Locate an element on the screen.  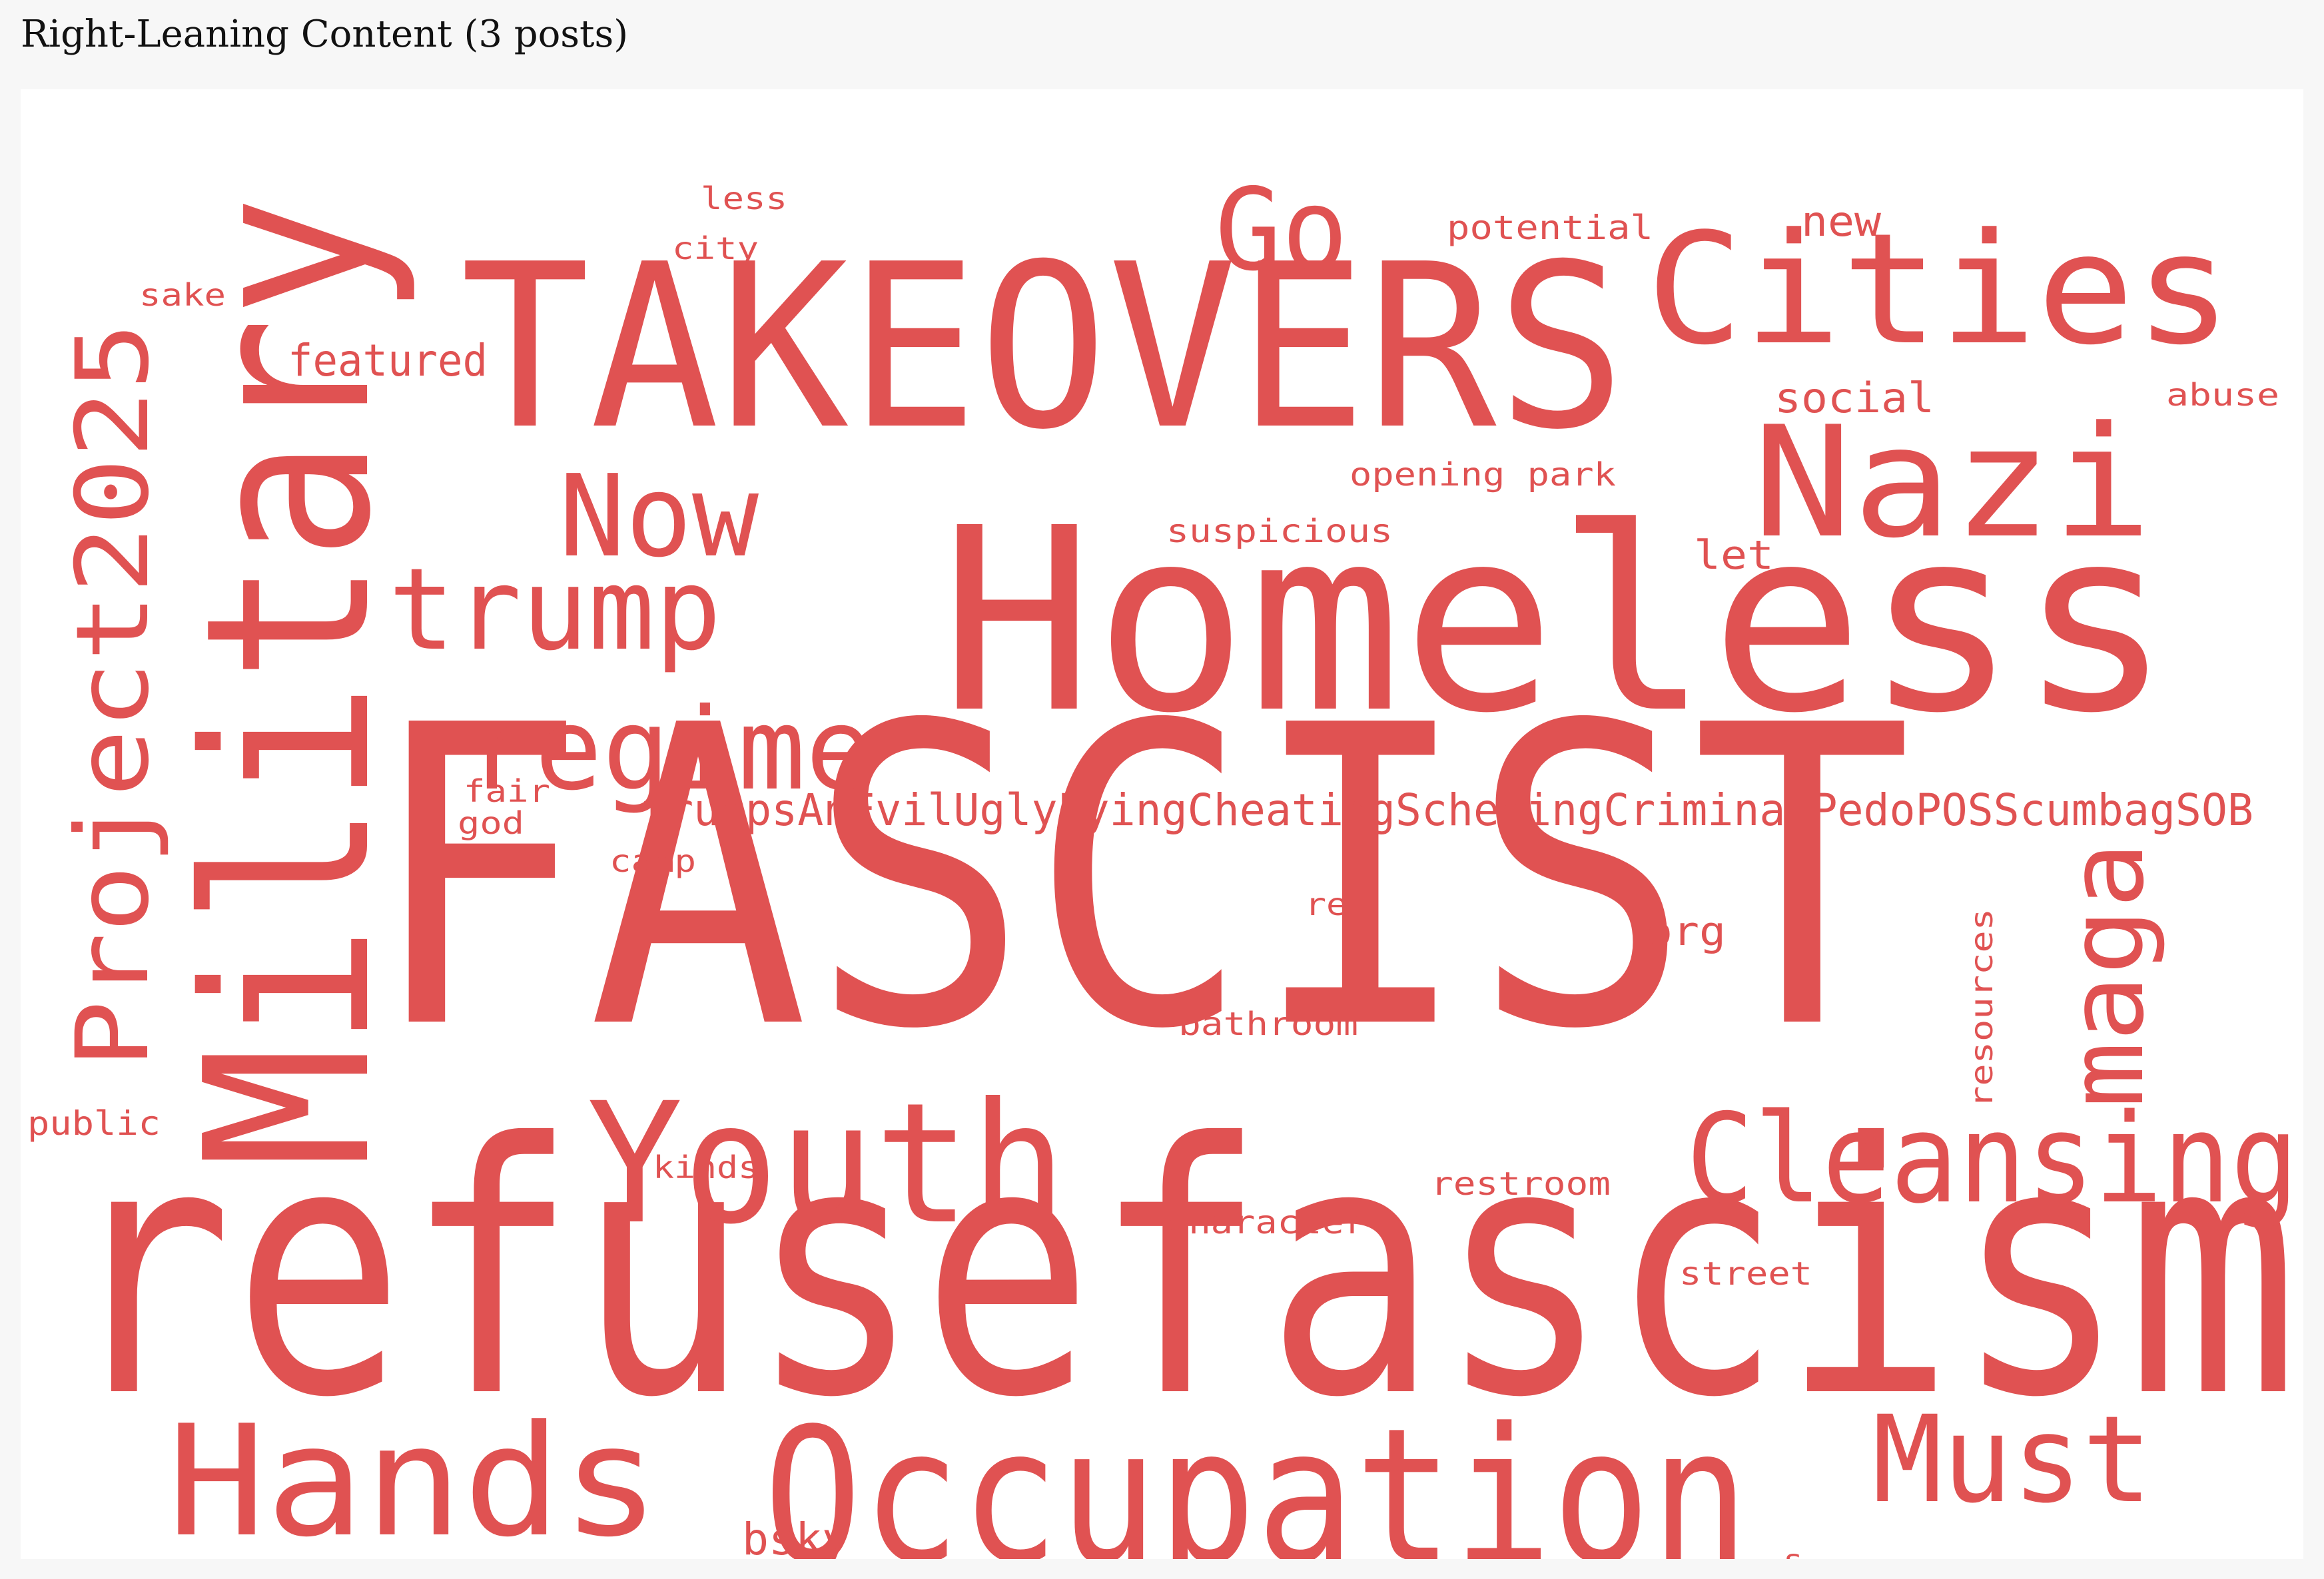
word-kinds: kinds is located at coordinates (706, 1167).